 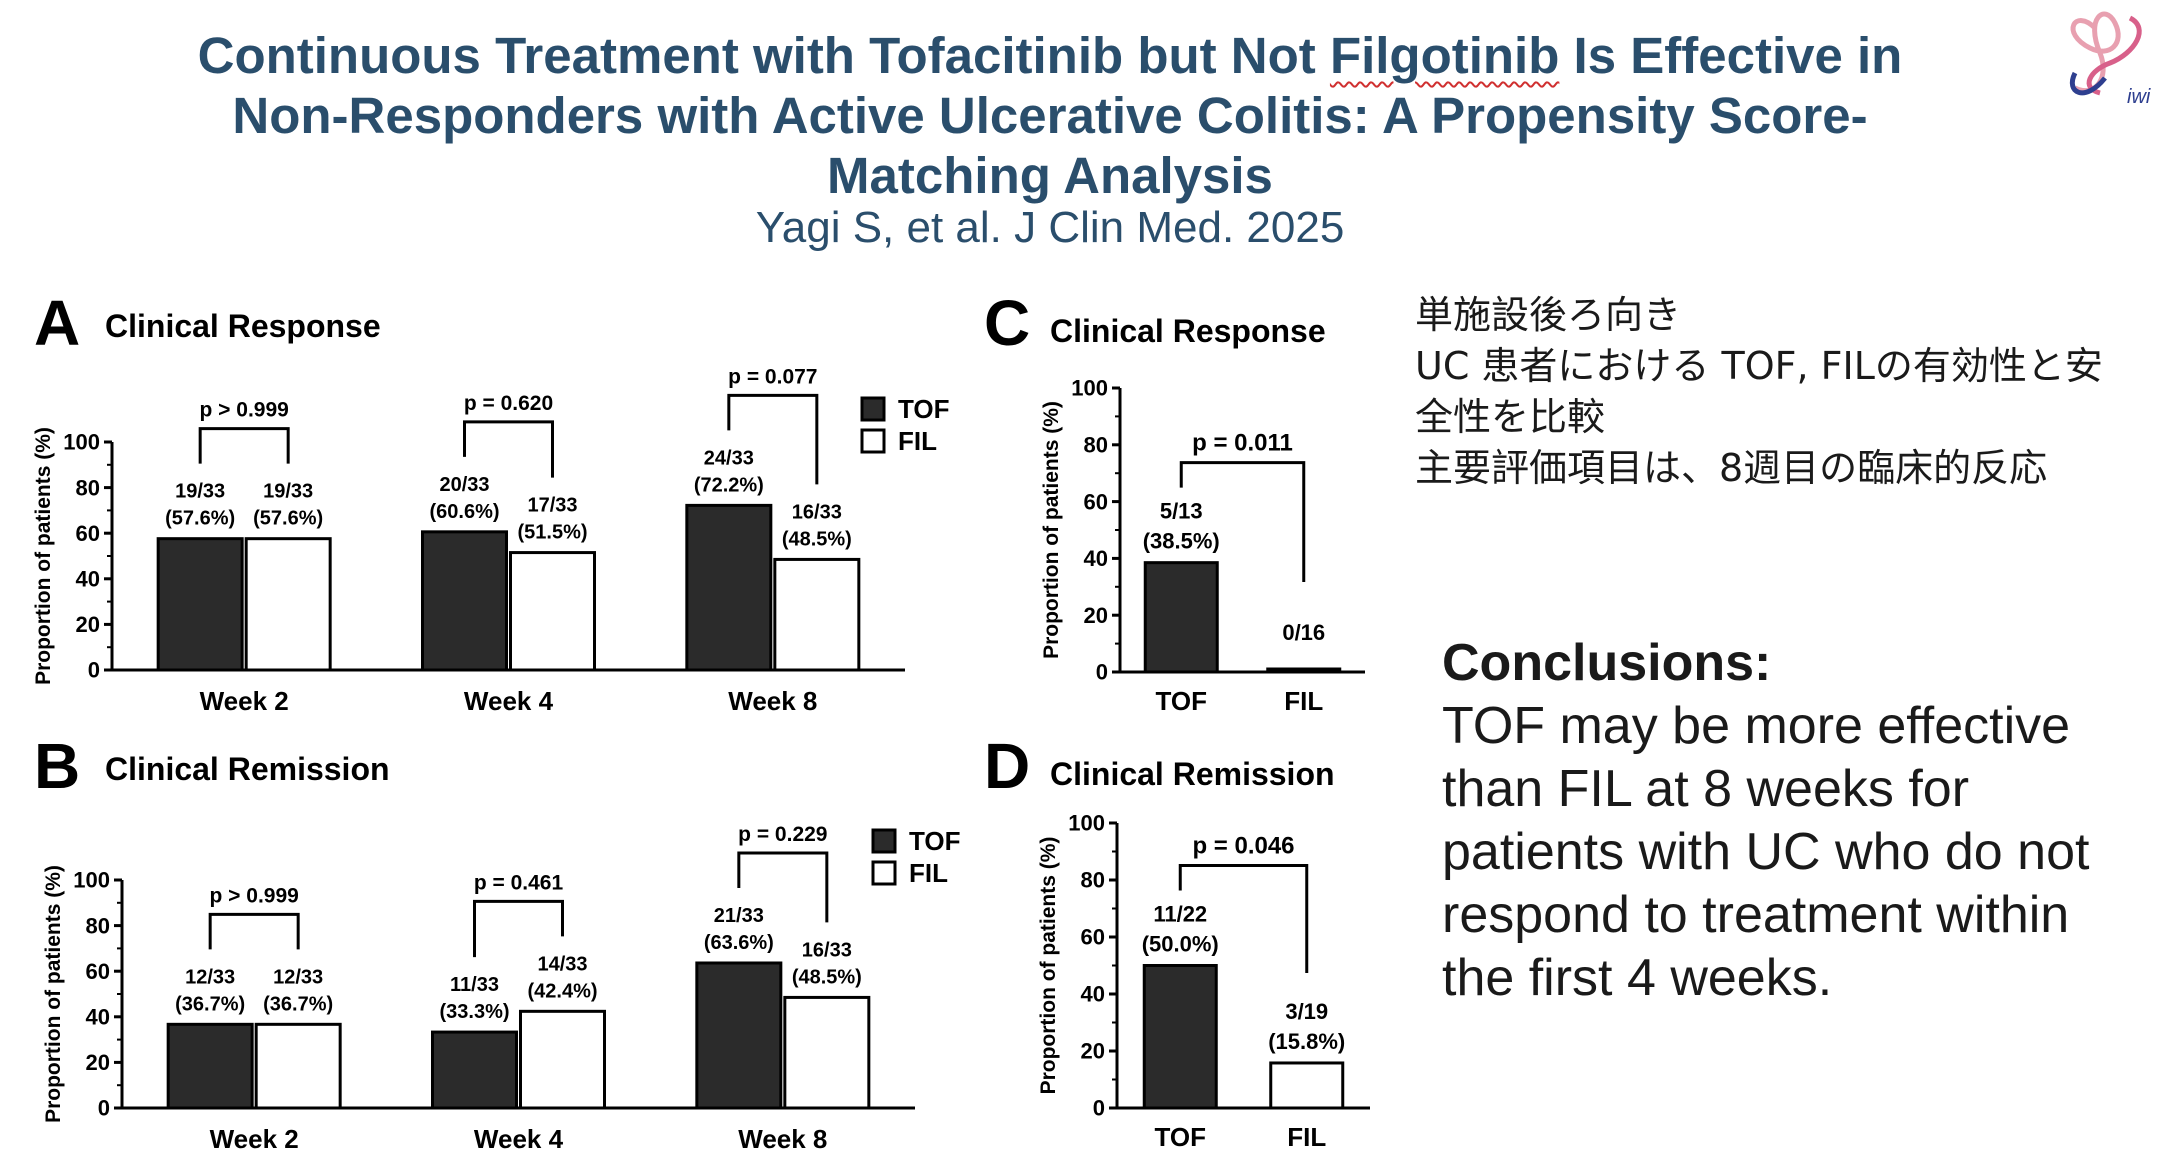 I want to click on note-line: UC 患者における TOF, FILの有効性と安, so click(x=1759, y=366).